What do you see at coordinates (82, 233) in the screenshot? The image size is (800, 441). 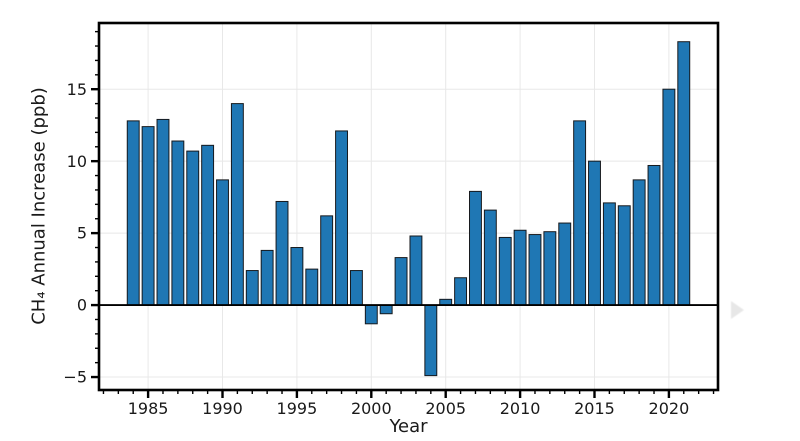 I see `y-tick-label-5: 5` at bounding box center [82, 233].